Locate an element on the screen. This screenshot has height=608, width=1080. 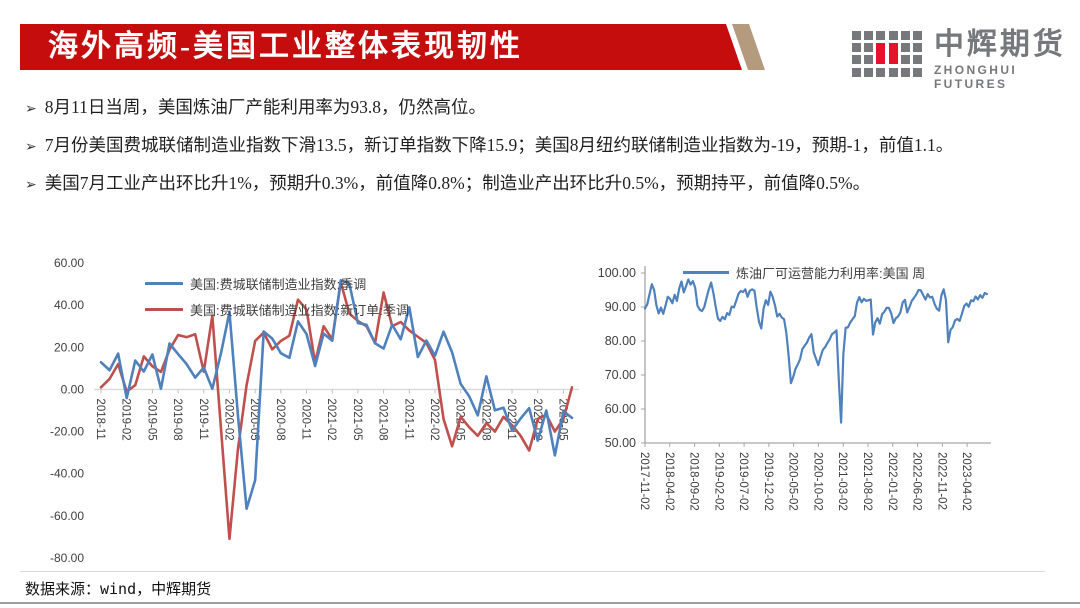
svg-text: -40.00 is located at coordinates (67, 474).